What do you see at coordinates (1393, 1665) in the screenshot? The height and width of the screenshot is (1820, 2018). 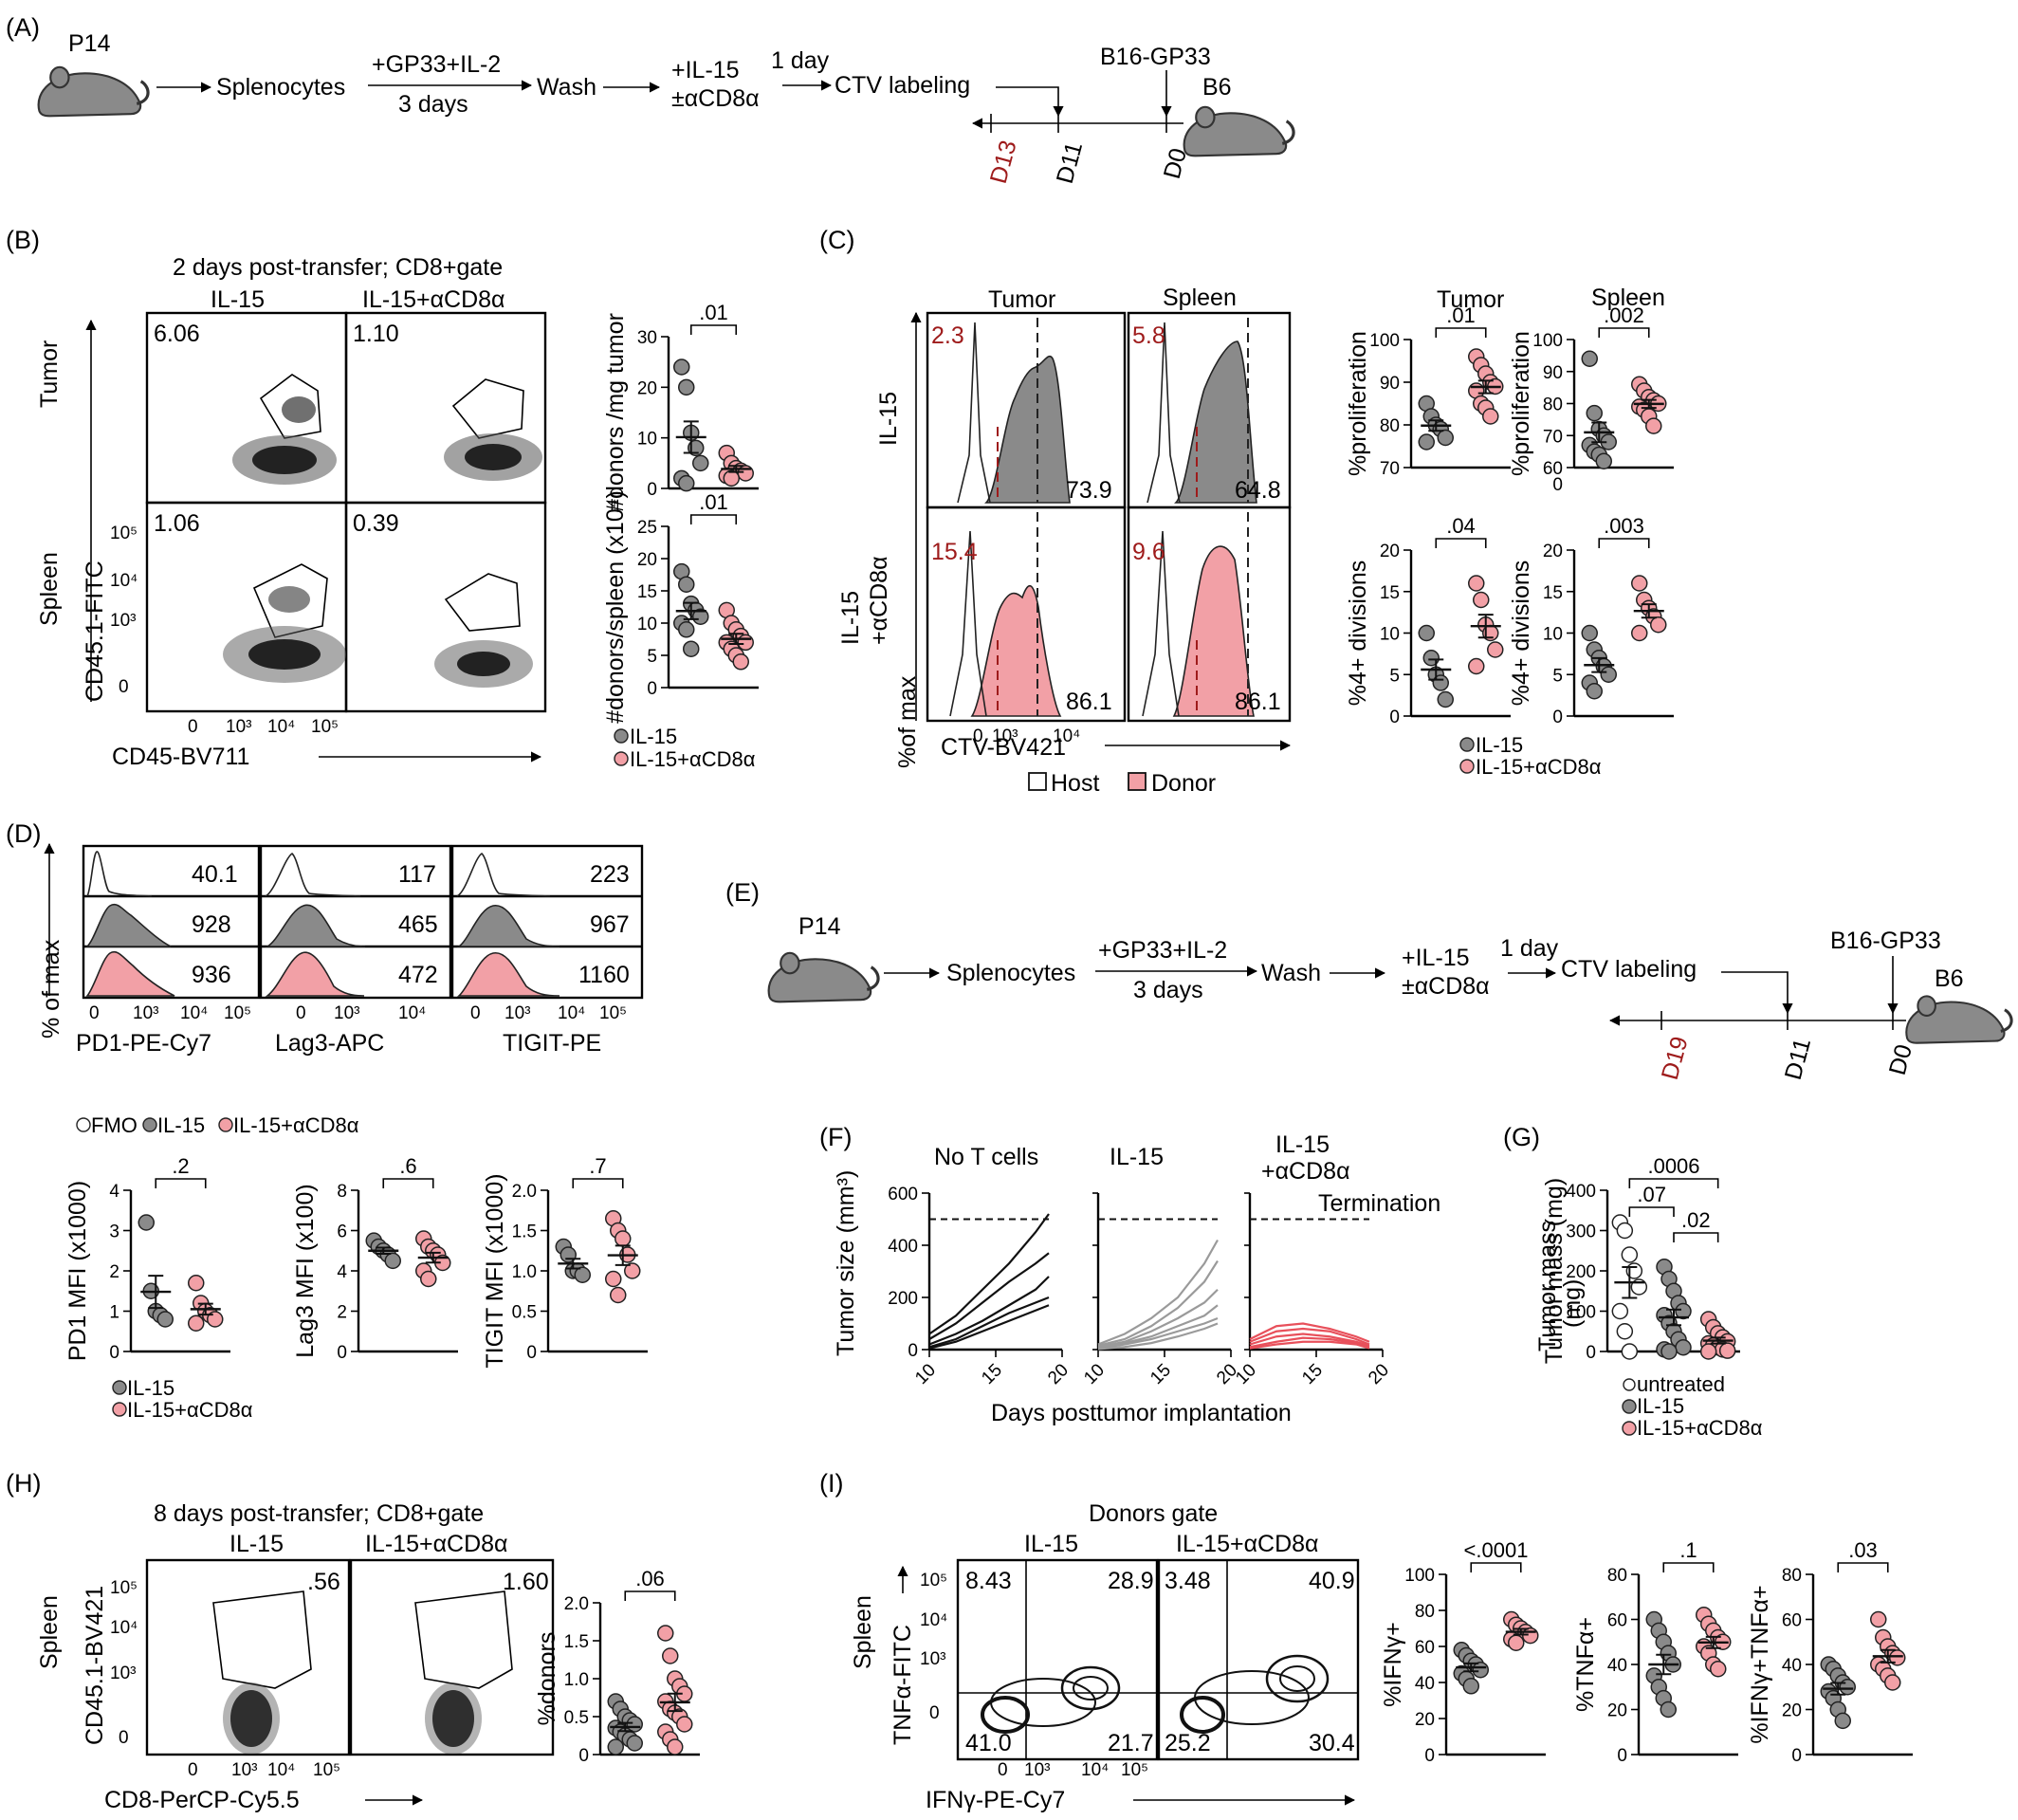 I see `y-axis-label: %IFNγ+` at bounding box center [1393, 1665].